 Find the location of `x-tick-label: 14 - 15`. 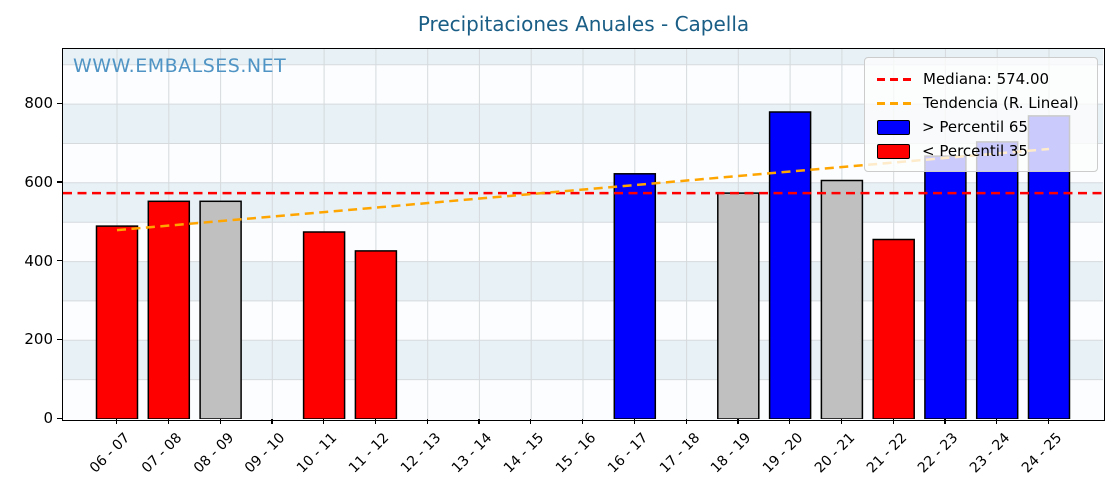

x-tick-label: 14 - 15 is located at coordinates (524, 453).